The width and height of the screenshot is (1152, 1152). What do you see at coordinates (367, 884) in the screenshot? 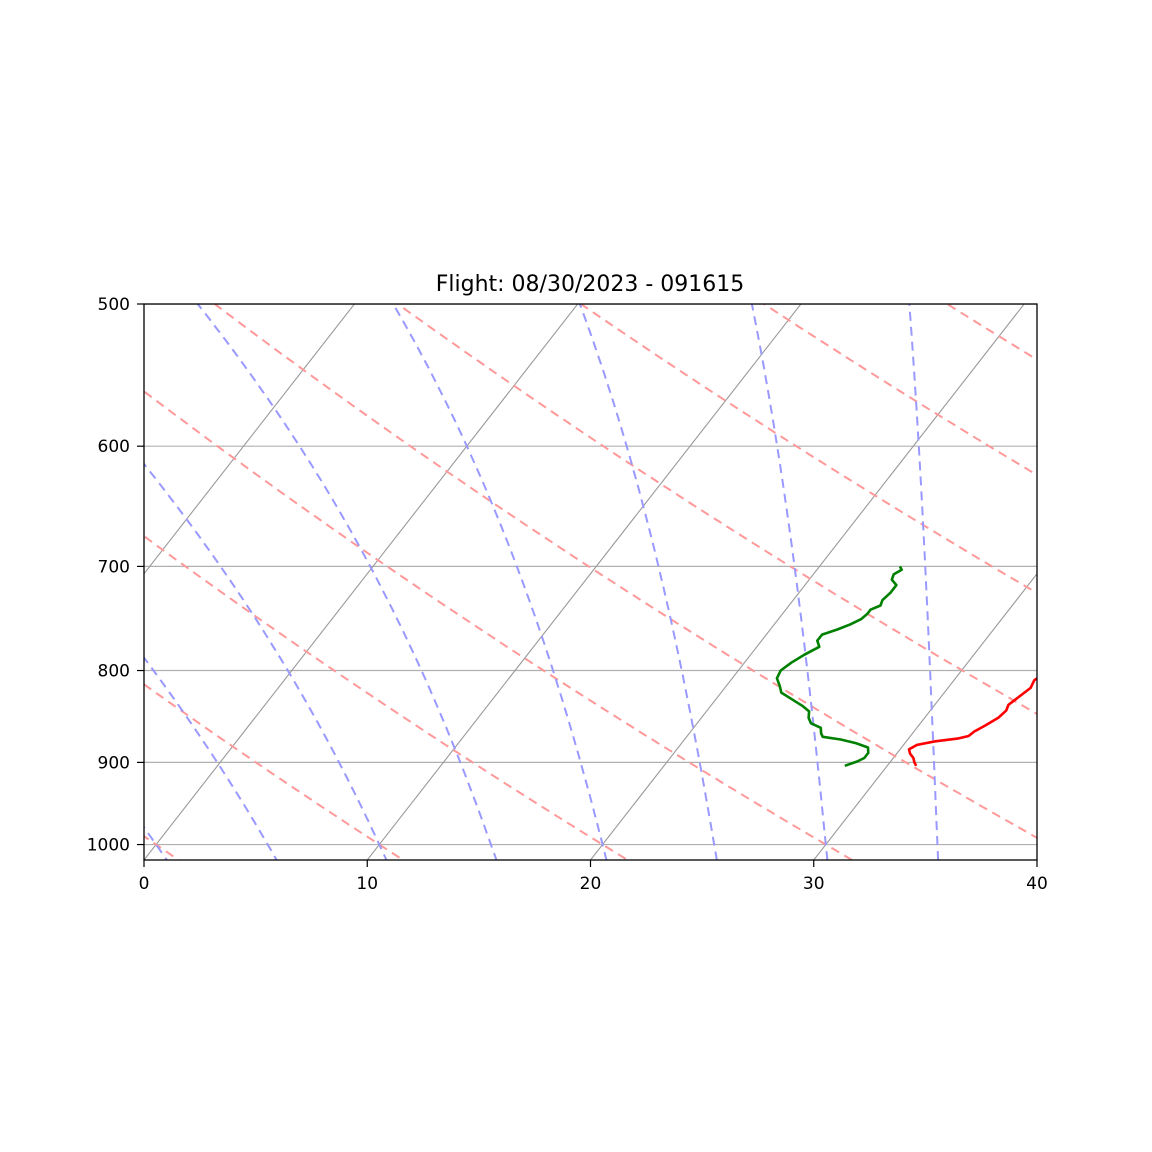
I see `x-tick-label: 10` at bounding box center [367, 884].